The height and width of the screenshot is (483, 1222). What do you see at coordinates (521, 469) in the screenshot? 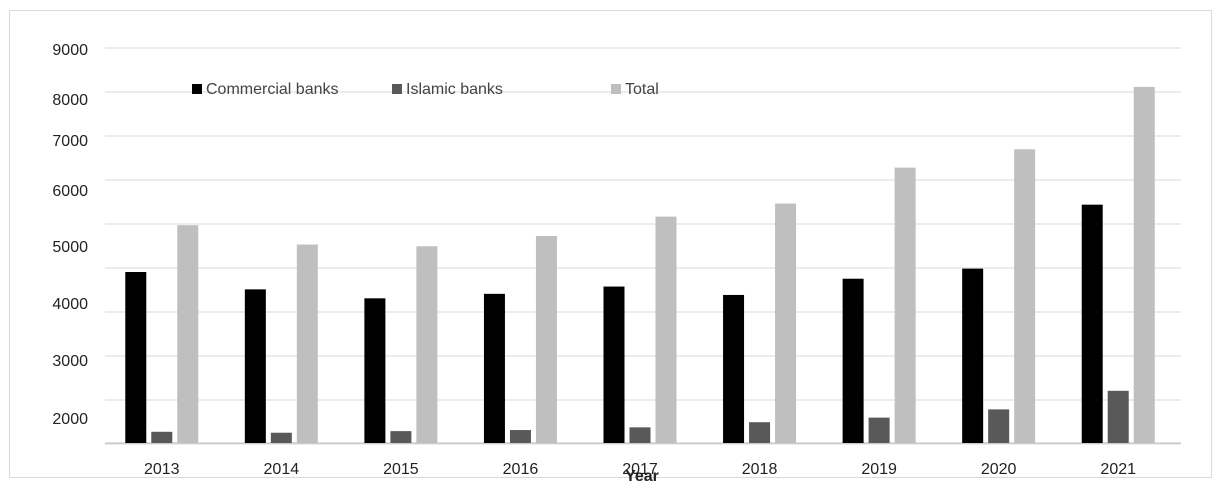
I see `x-tick-label: 2016` at bounding box center [521, 469].